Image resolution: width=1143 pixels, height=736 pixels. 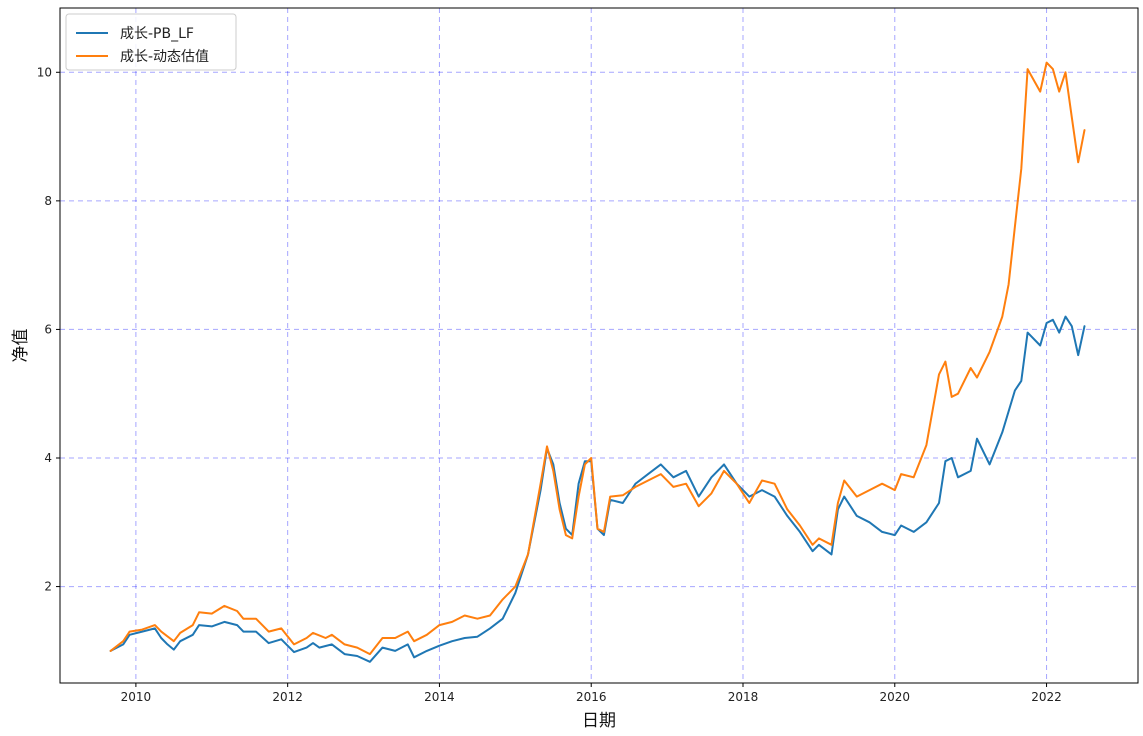 What do you see at coordinates (591, 697) in the screenshot?
I see `x-tick-label: 2016` at bounding box center [591, 697].